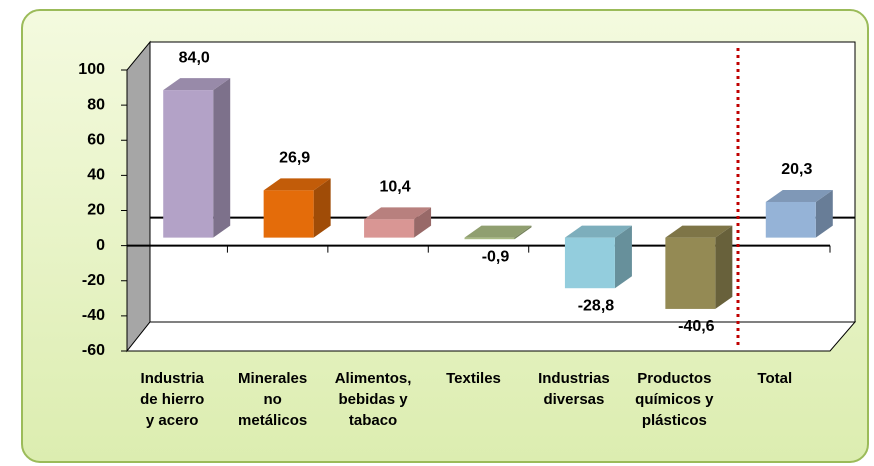 The height and width of the screenshot is (466, 874). I want to click on x-tick-label: Industrias diversas, so click(574, 389).